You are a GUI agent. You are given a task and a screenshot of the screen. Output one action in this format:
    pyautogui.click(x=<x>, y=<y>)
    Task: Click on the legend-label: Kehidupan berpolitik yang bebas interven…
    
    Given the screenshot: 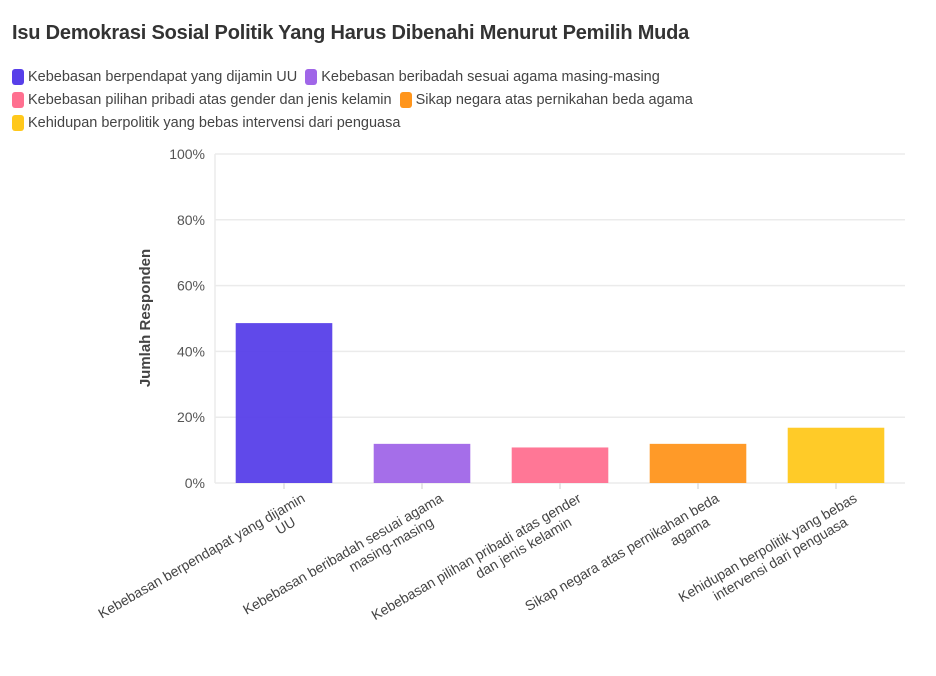 What is the action you would take?
    pyautogui.click(x=214, y=123)
    